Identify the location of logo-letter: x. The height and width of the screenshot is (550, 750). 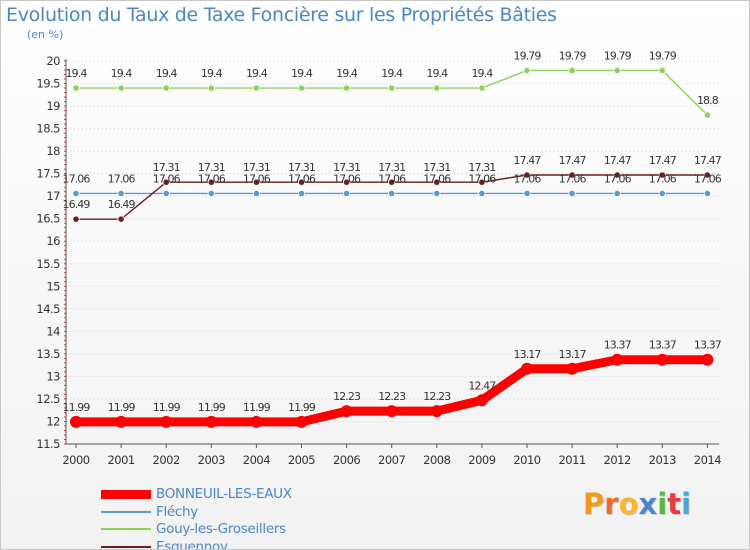
(648, 504).